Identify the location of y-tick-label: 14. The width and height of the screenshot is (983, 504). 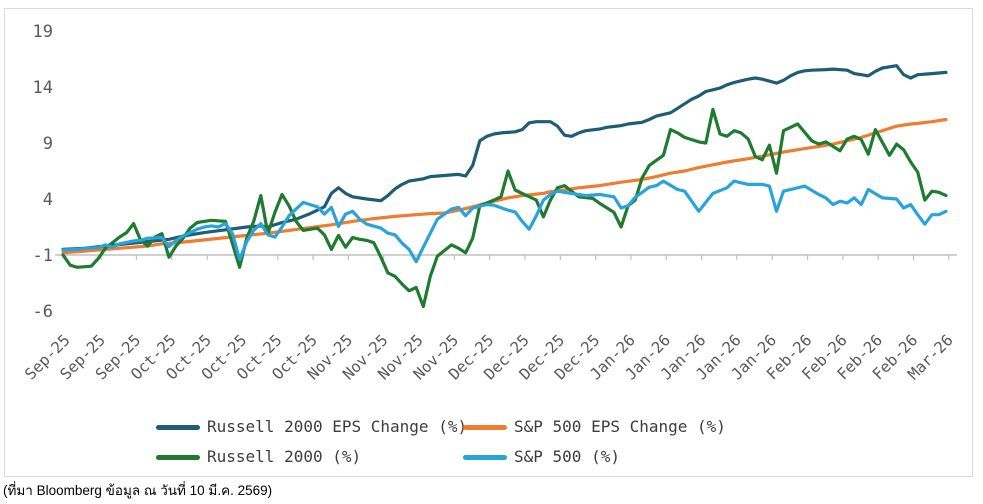
(43, 88).